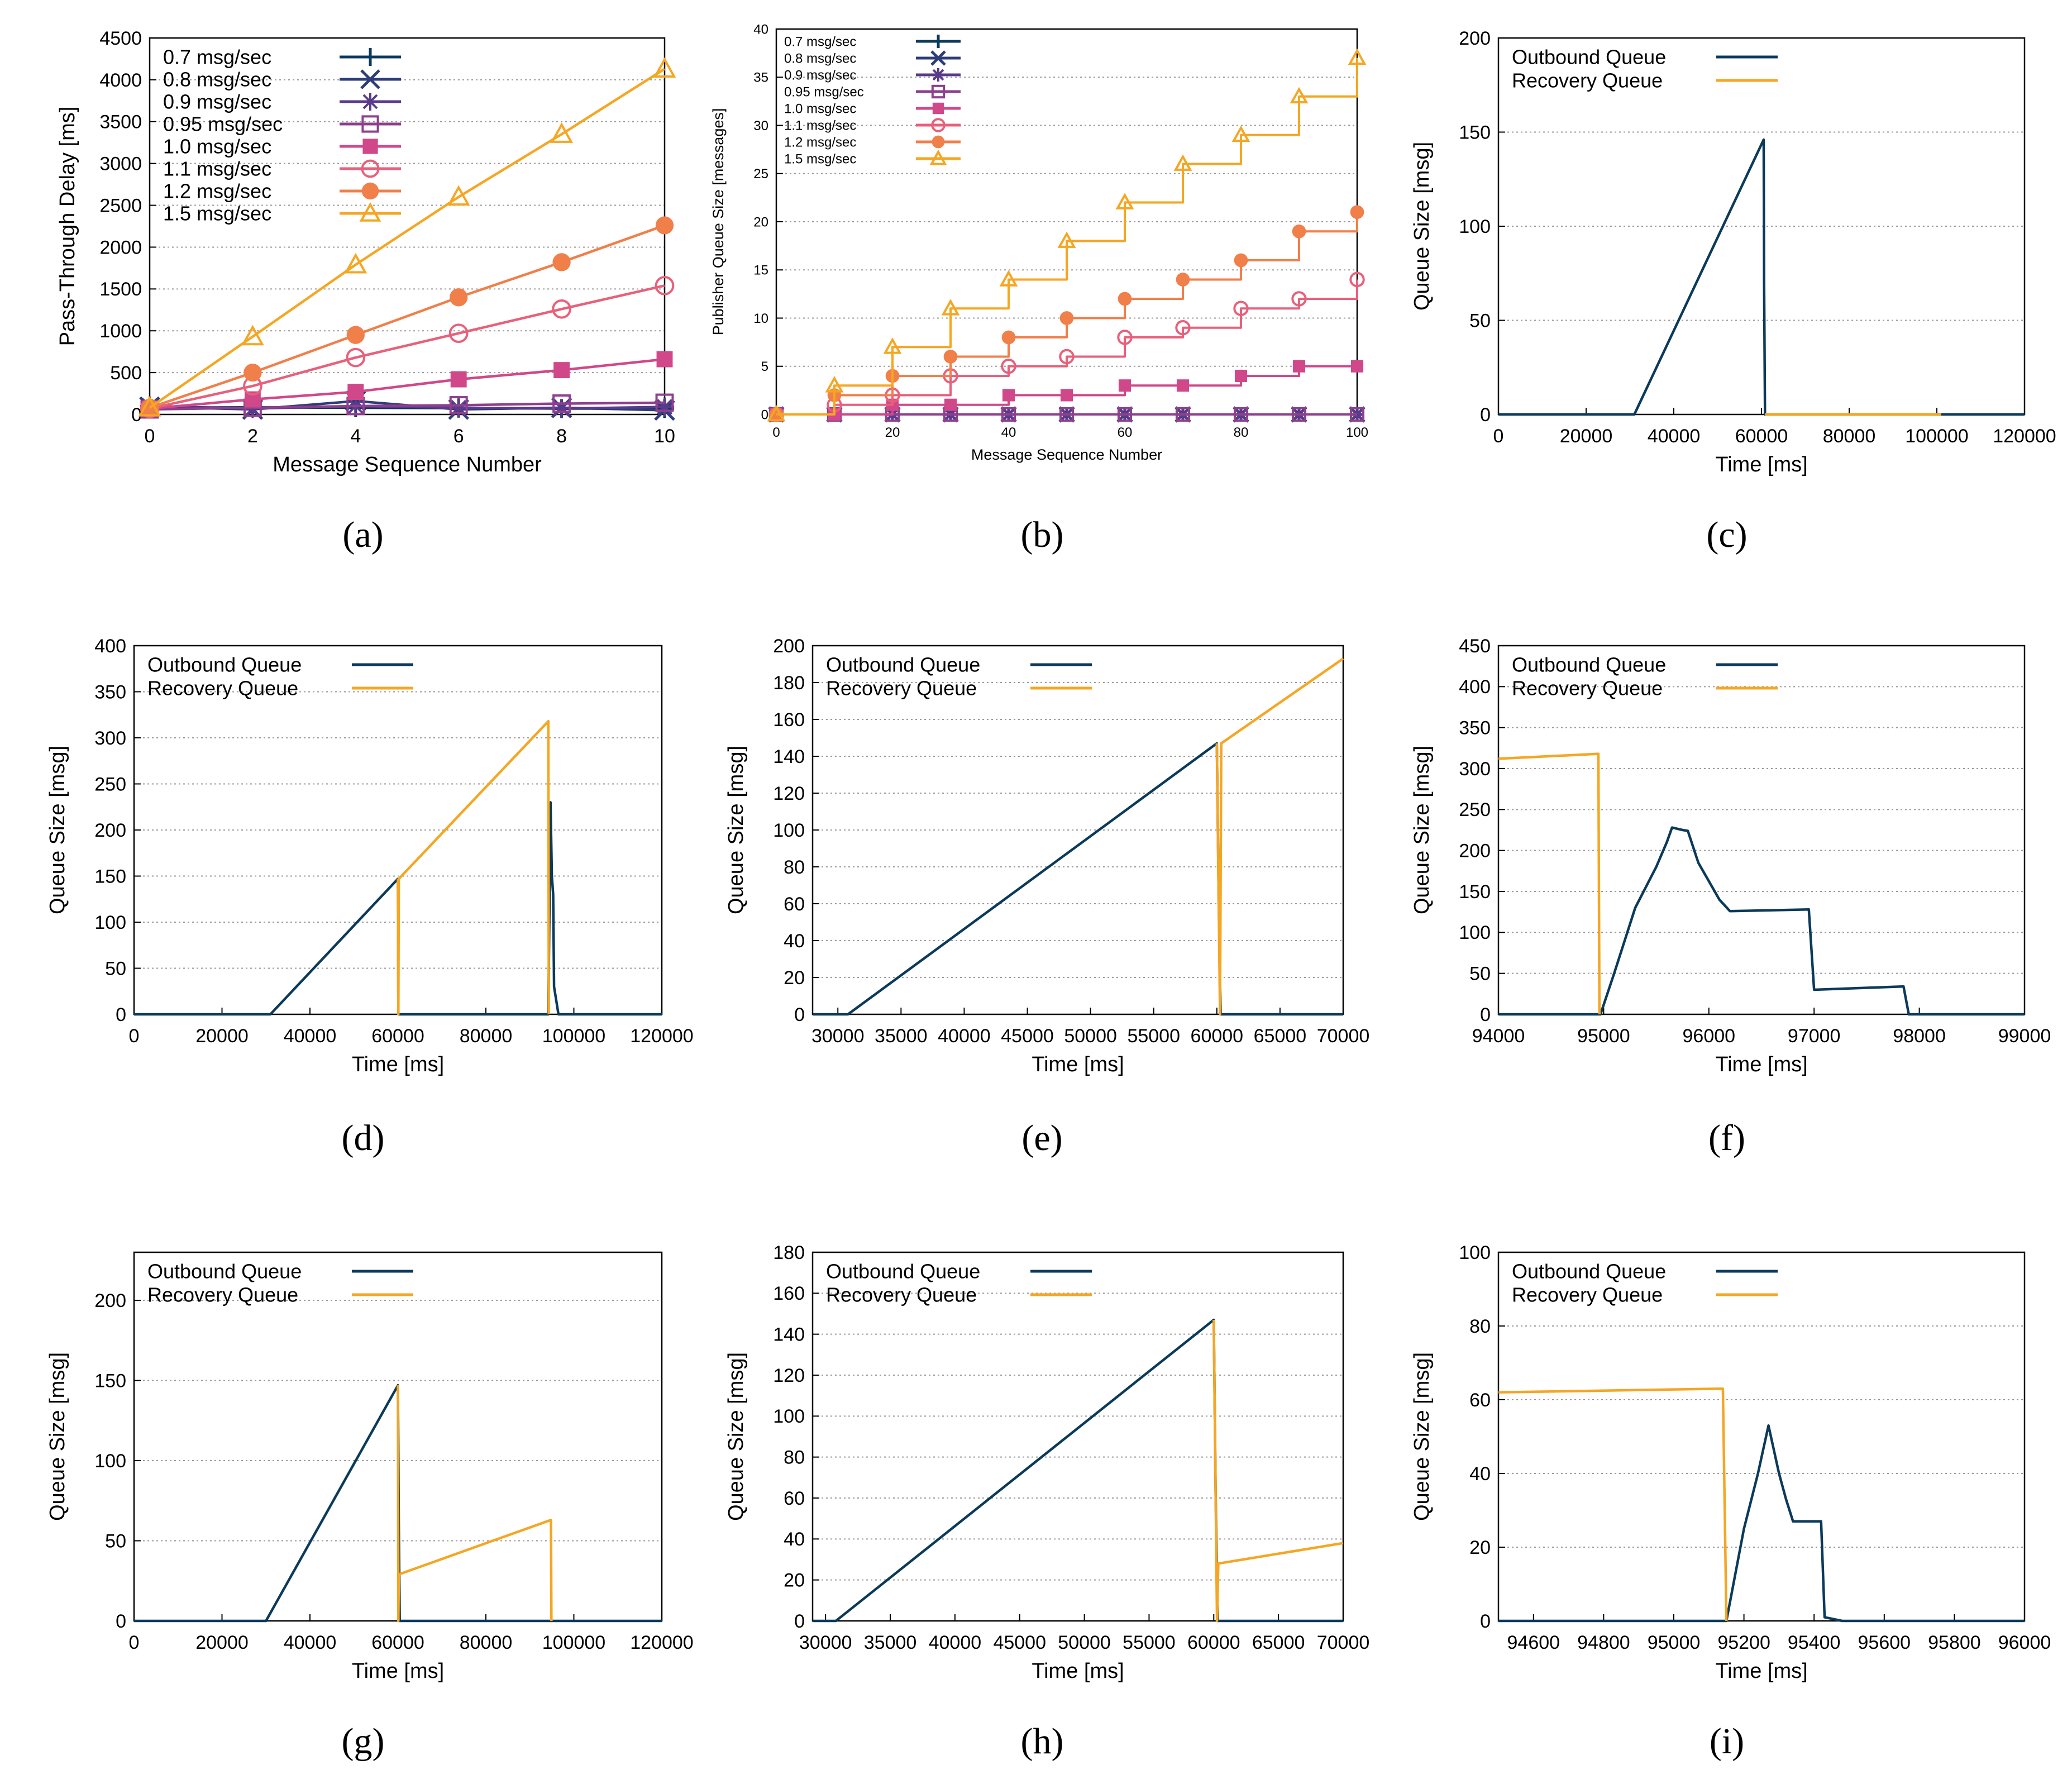 The image size is (2072, 1784). What do you see at coordinates (789, 720) in the screenshot?
I see `y-tick-label: 160` at bounding box center [789, 720].